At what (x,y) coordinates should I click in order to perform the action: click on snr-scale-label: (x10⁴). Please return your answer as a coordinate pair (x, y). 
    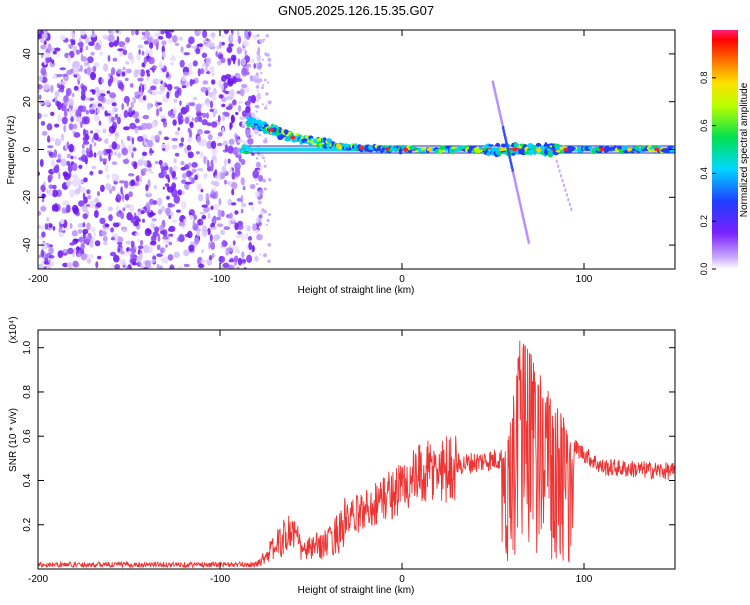
    Looking at the image, I should click on (13, 329).